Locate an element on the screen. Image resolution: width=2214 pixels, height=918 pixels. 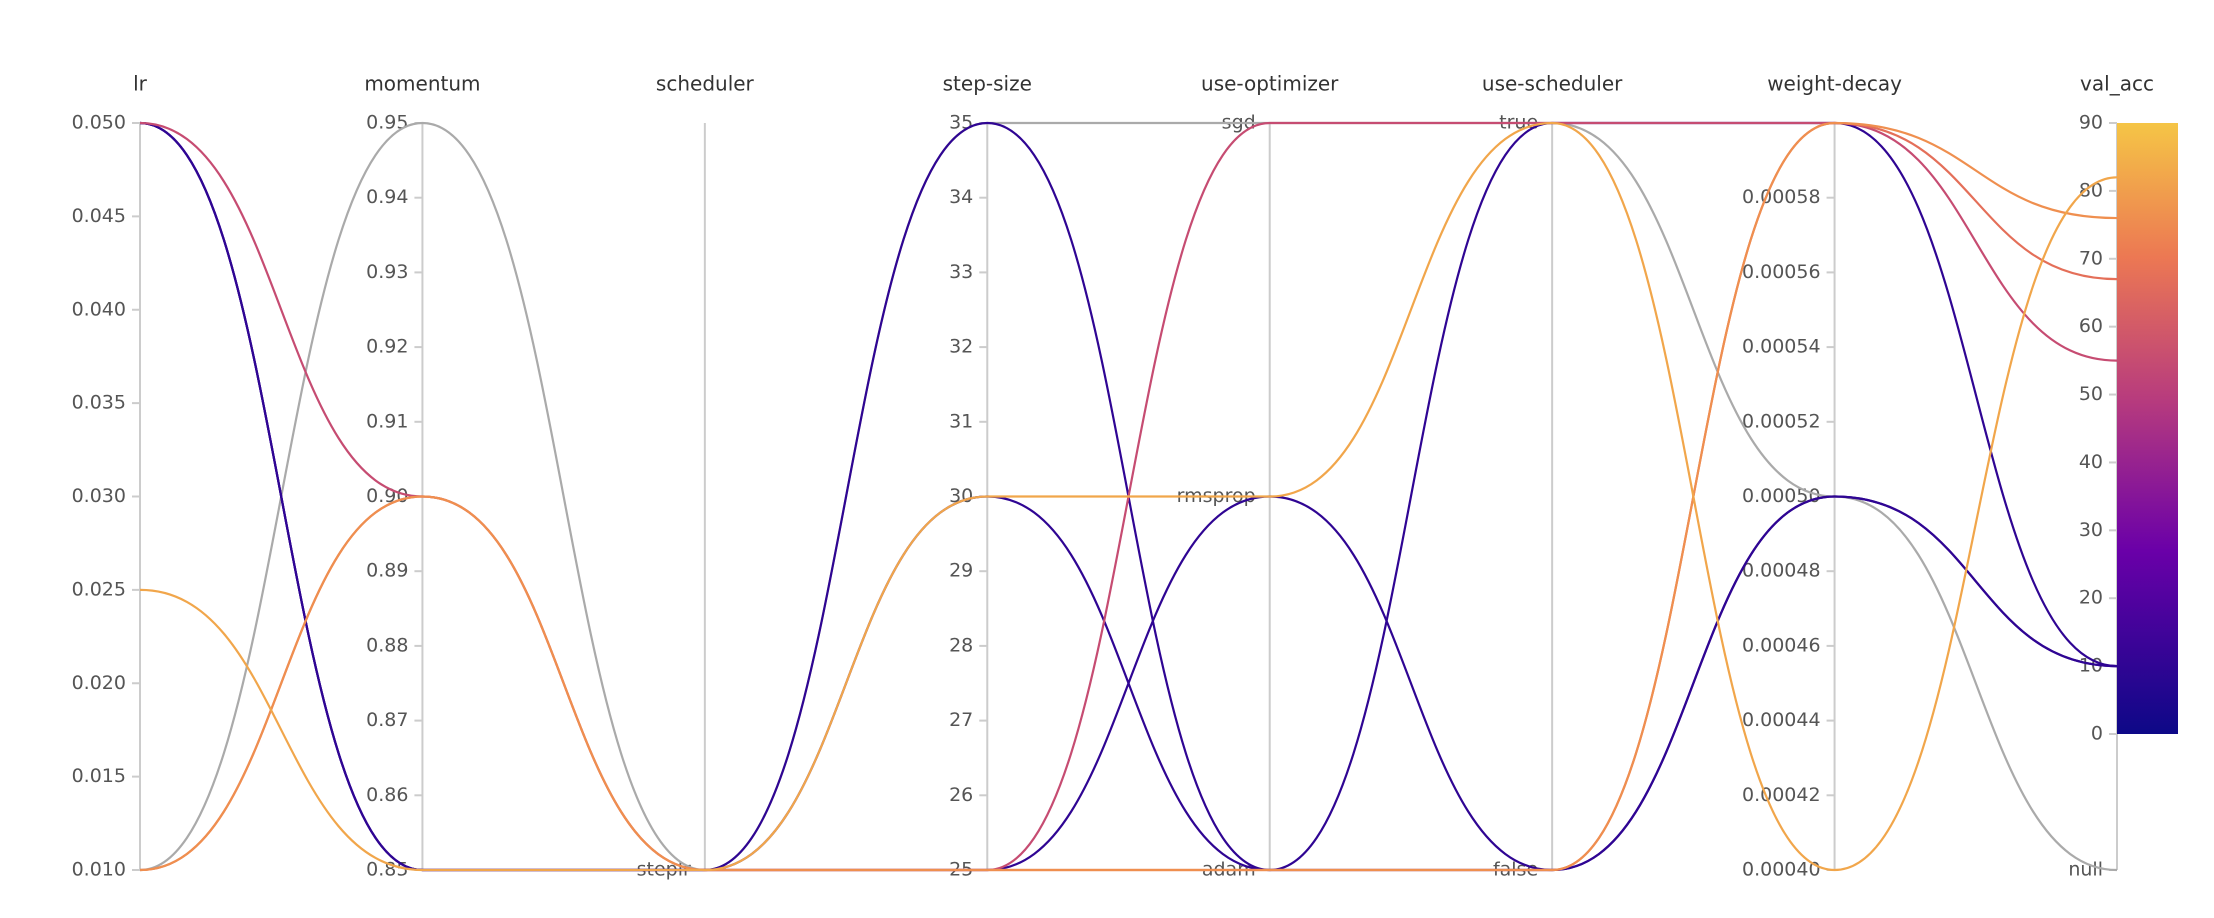
tick-label: 0.95 is located at coordinates (387, 123).